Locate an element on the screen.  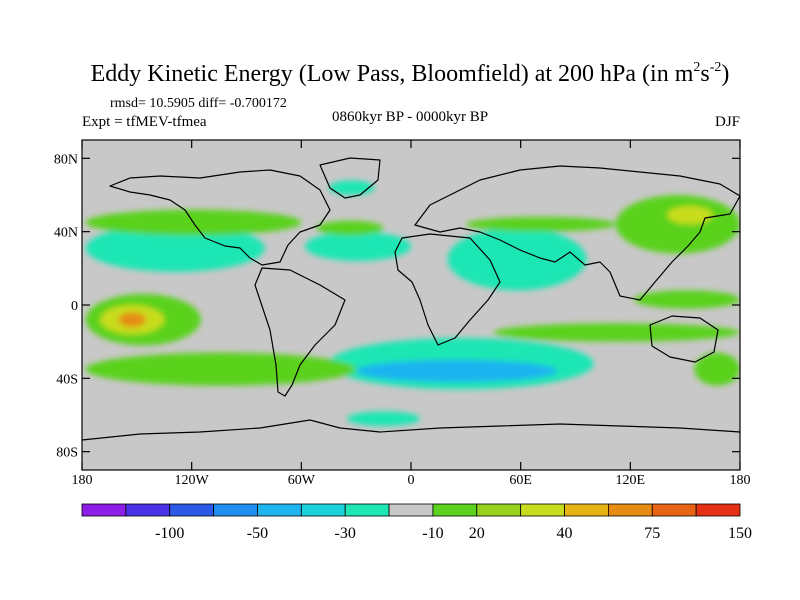
y-tick-label: 0 is located at coordinates (74, 306).